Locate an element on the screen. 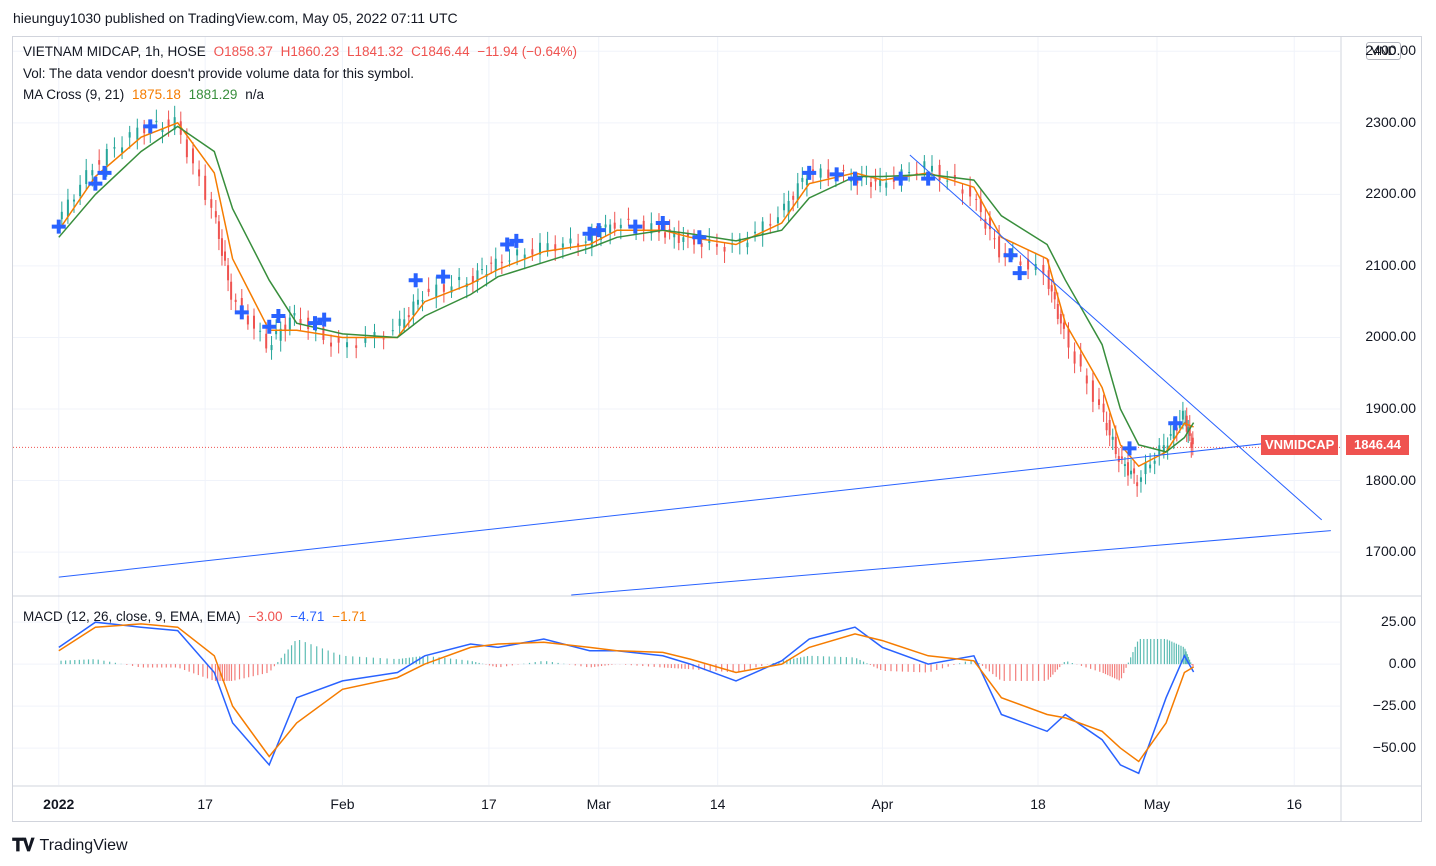  close-value: C1846.44 is located at coordinates (440, 51).